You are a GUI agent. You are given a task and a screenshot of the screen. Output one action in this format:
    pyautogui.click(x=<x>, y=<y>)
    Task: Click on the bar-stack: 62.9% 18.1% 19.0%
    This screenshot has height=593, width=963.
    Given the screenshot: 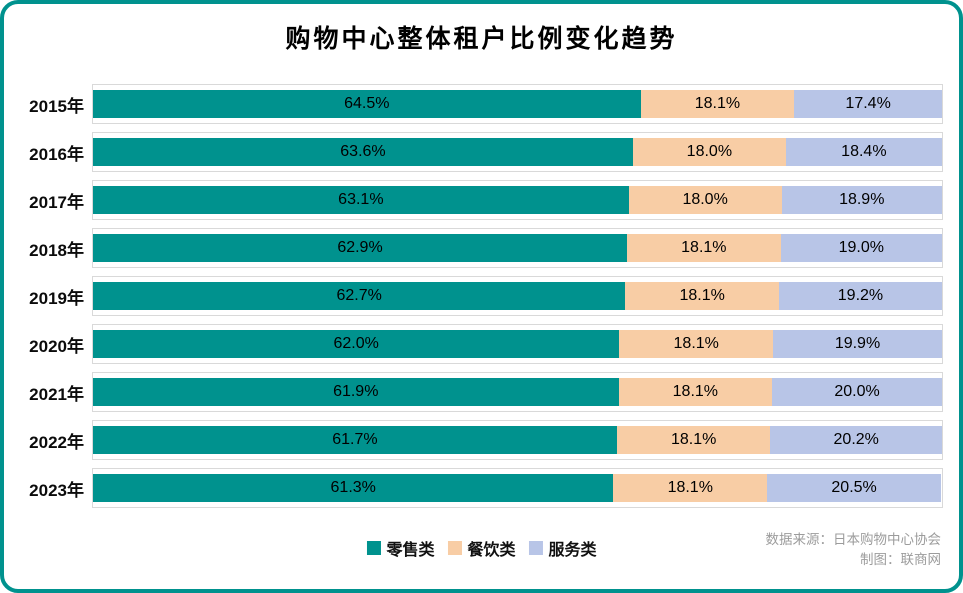 What is the action you would take?
    pyautogui.click(x=517, y=248)
    